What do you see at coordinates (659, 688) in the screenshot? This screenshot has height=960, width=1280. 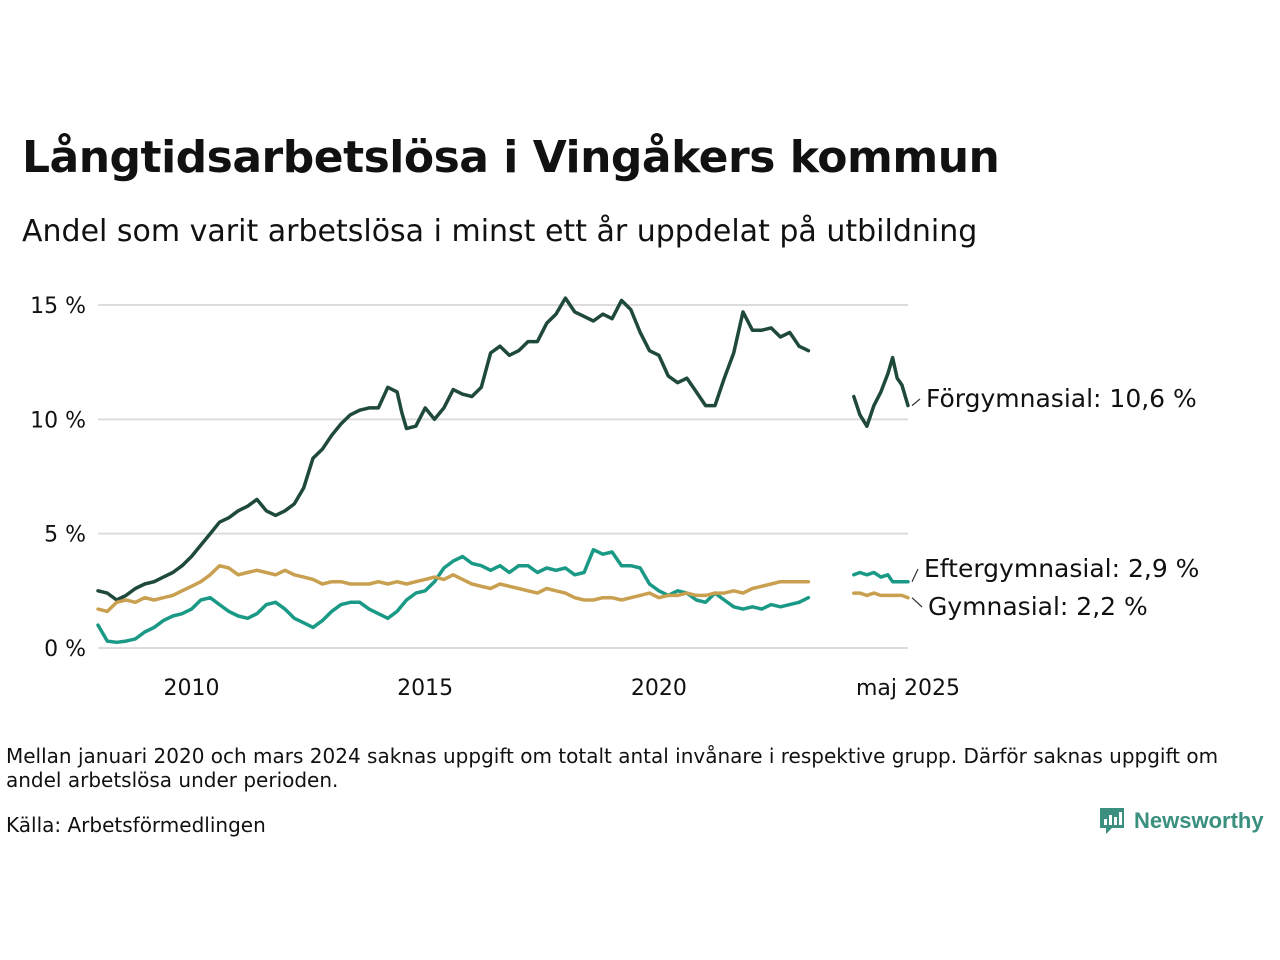 I see `x-tick-label: 2020` at bounding box center [659, 688].